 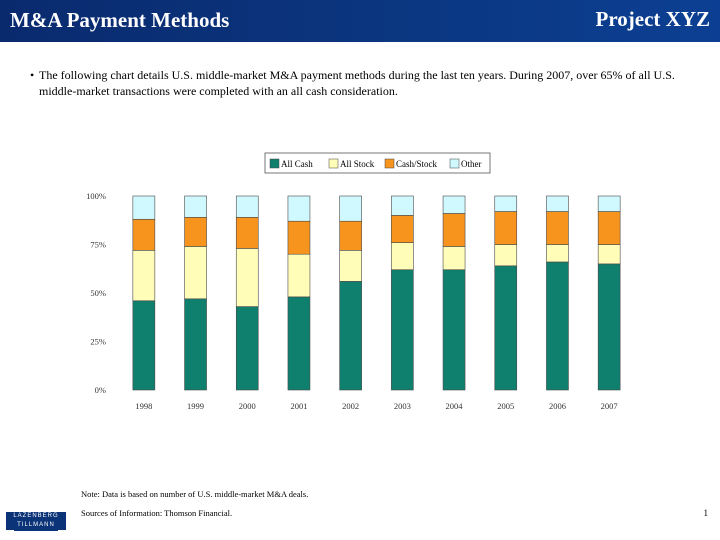 What do you see at coordinates (98, 342) in the screenshot?
I see `y-tick-label-1: 25%` at bounding box center [98, 342].